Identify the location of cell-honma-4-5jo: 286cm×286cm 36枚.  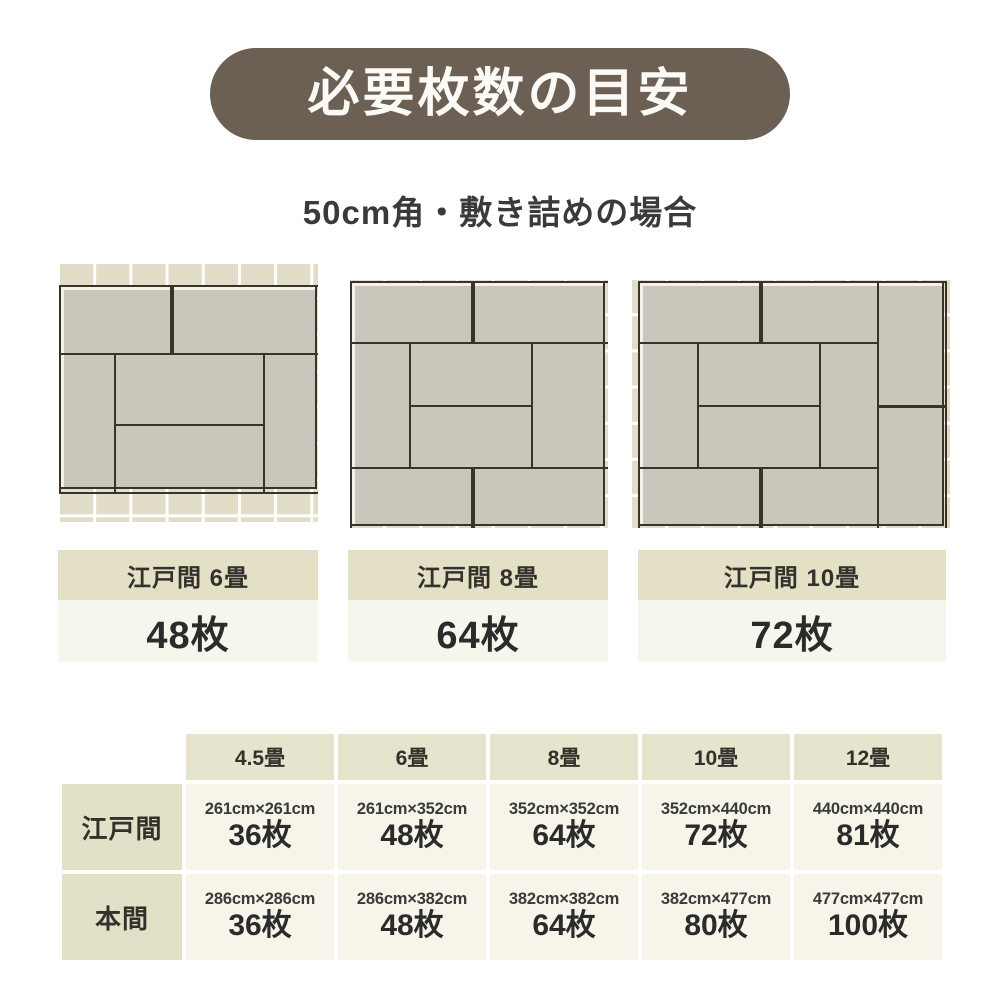
(260, 917).